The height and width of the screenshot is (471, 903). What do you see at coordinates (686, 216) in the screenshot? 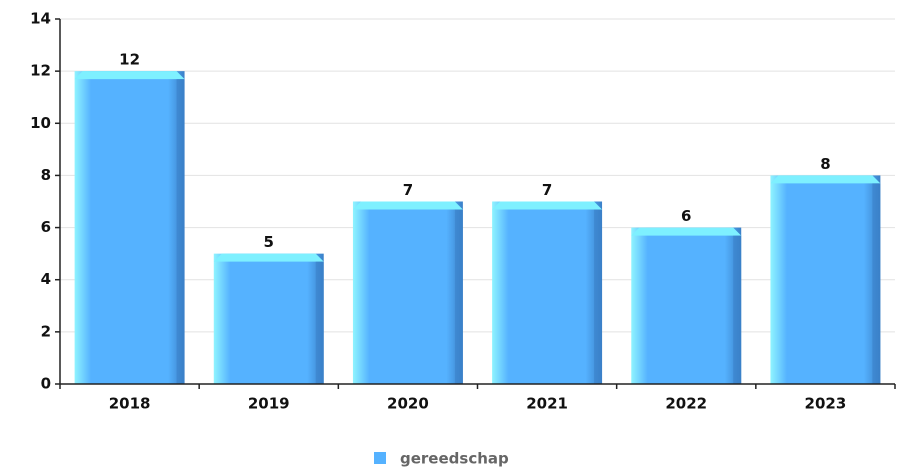
I see `value-label: 6` at bounding box center [686, 216].